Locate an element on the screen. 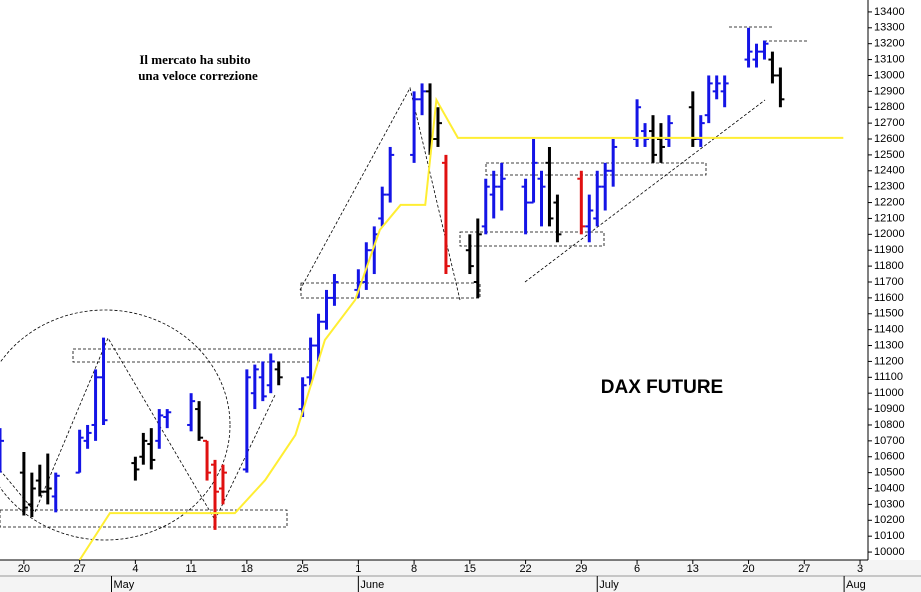 The image size is (921, 592). x-tick-label: 29 is located at coordinates (581, 569).